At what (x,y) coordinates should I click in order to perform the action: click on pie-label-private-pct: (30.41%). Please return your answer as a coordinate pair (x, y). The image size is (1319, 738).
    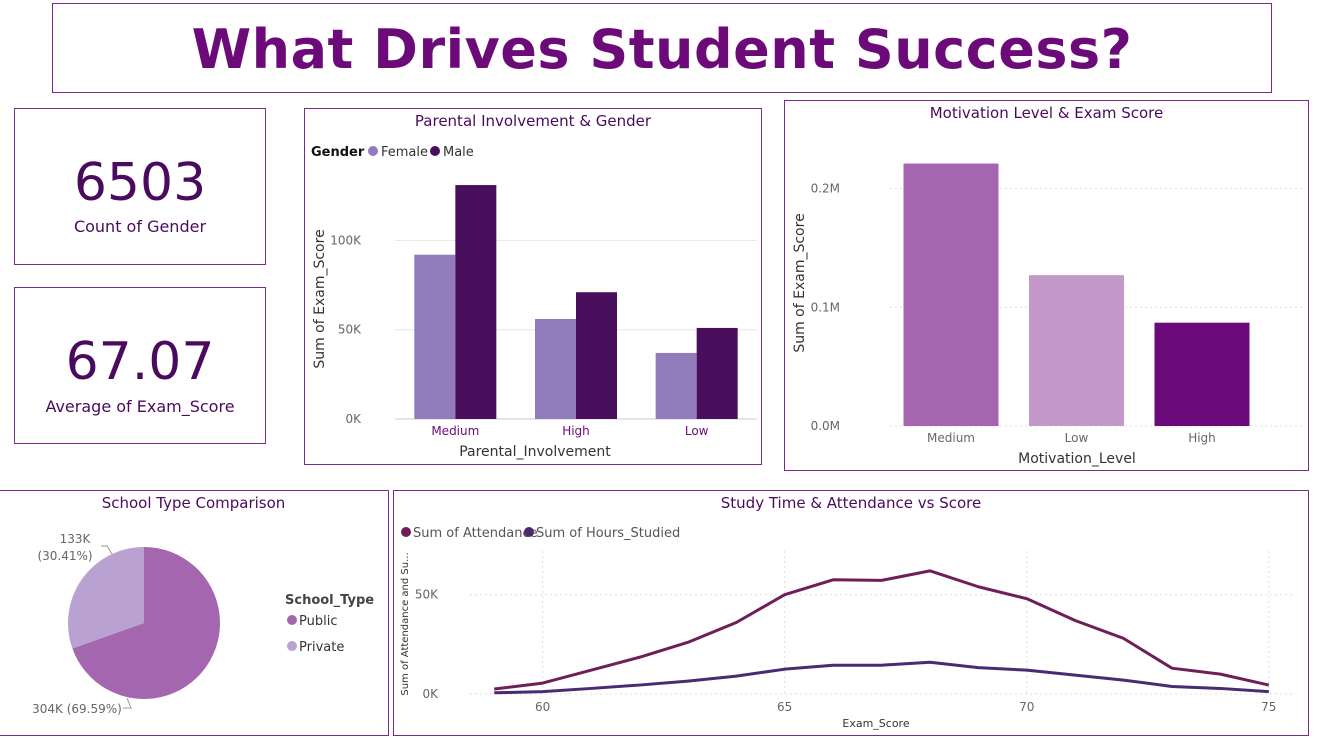
    Looking at the image, I should click on (64, 556).